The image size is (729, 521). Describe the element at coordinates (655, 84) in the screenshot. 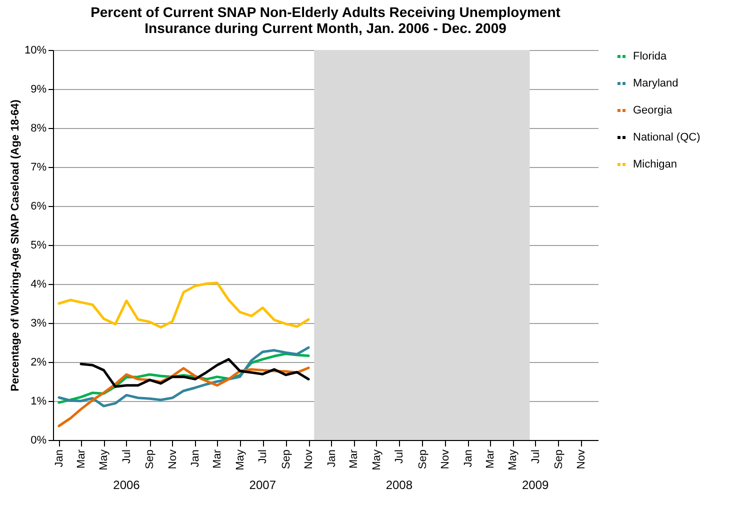

I see `legend-label: Maryland` at that location.